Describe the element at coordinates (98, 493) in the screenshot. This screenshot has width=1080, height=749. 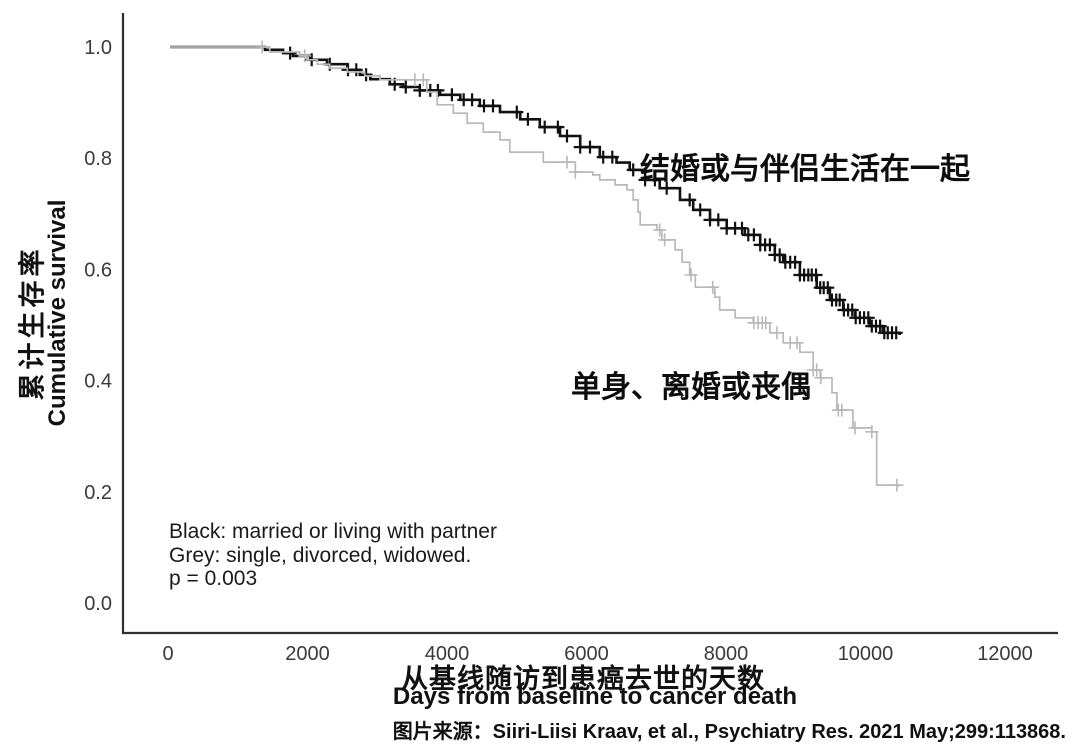
I see `y-tick-label: 0.2` at that location.